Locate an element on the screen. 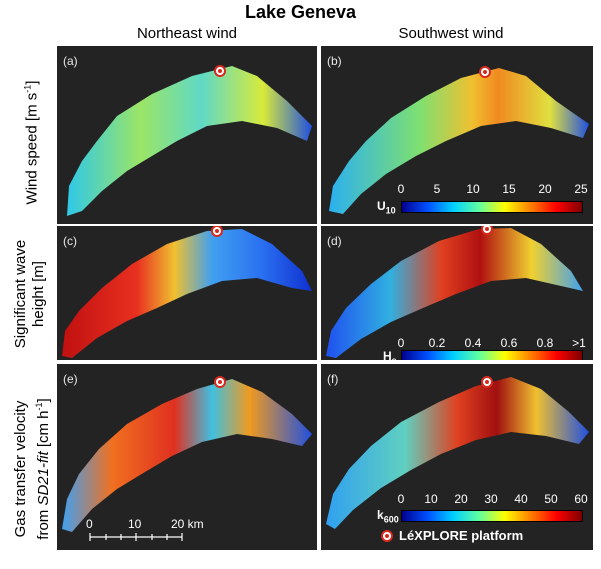  scale-tick-10: 10 is located at coordinates (135, 524).